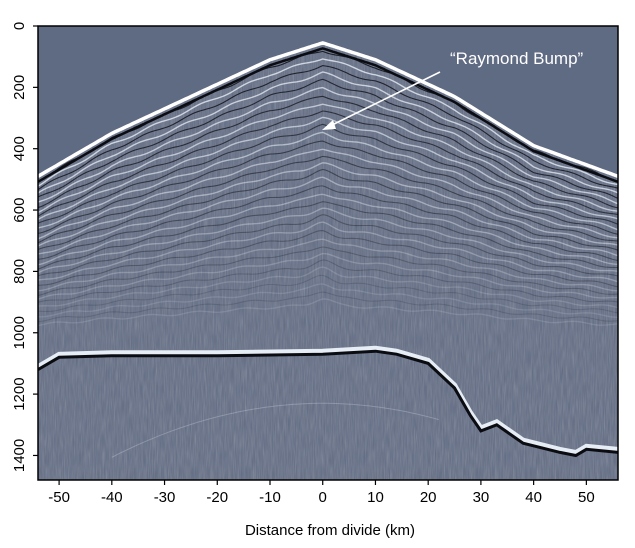 Image resolution: width=635 pixels, height=548 pixels. What do you see at coordinates (24, 247) in the screenshot?
I see `y-axis: 0 200 400 600 800 1000 1200 1400` at bounding box center [24, 247].